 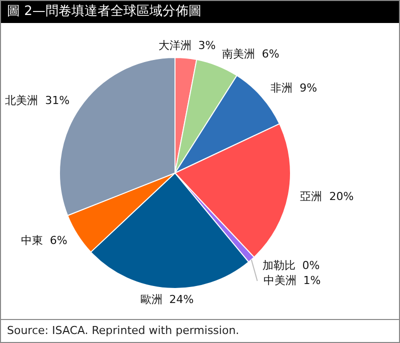 I want to click on slice-label: 大洋洲 3%, so click(x=187, y=45).